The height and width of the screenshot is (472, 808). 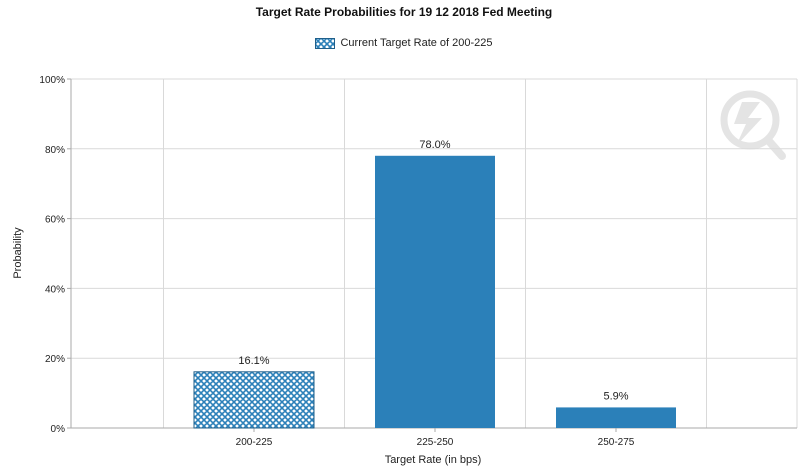 I want to click on x-tick-label-225-250: 225-250, so click(x=435, y=442).